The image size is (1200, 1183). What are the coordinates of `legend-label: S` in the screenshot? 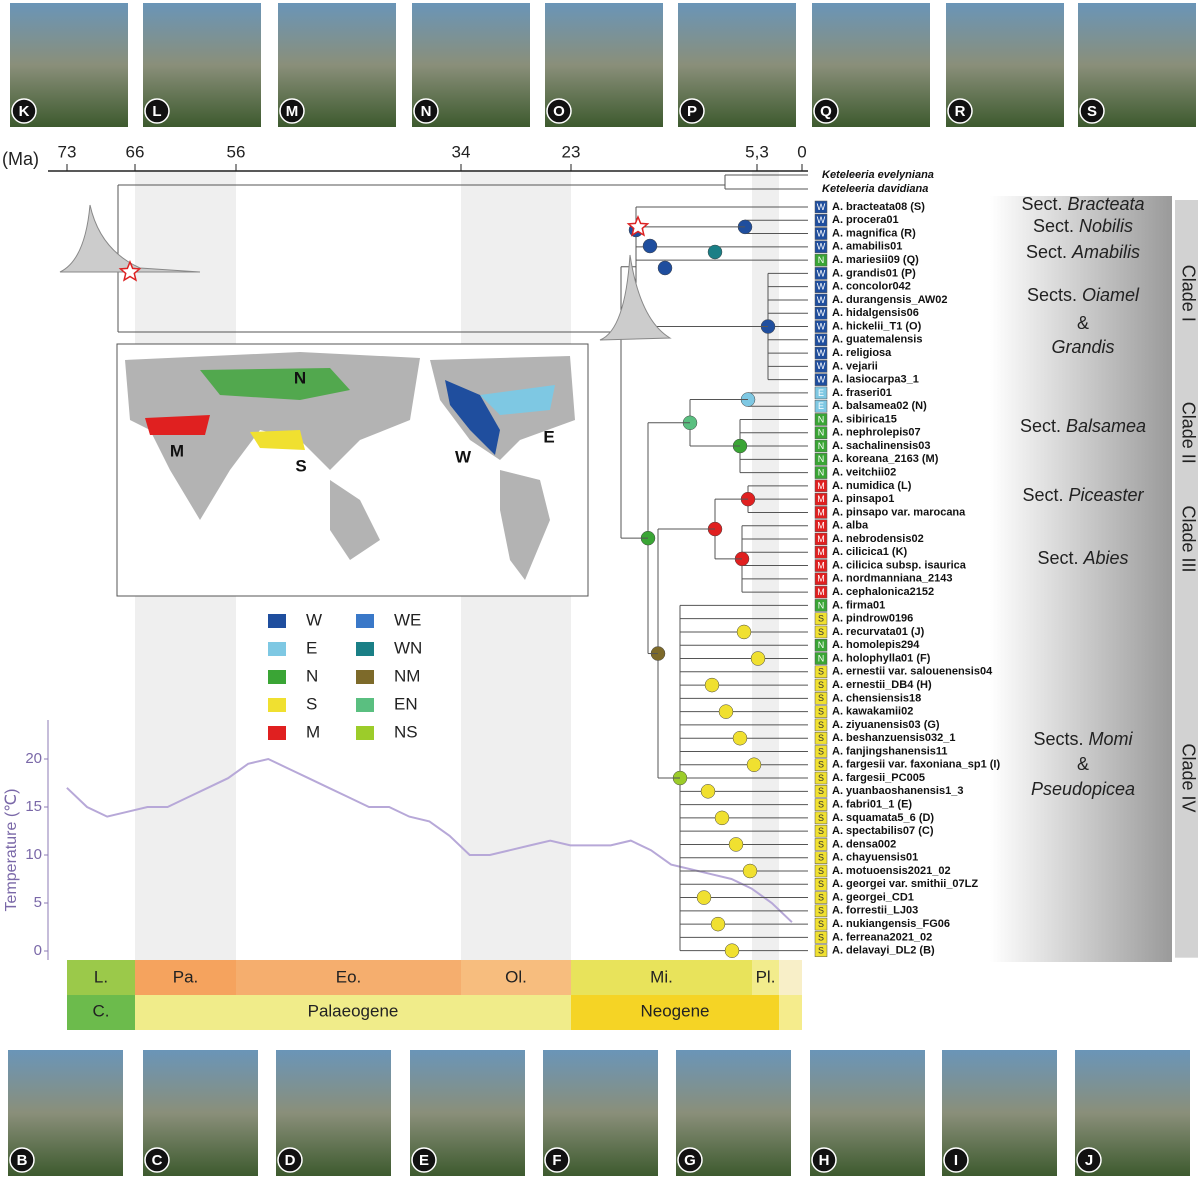 It's located at (311, 703).